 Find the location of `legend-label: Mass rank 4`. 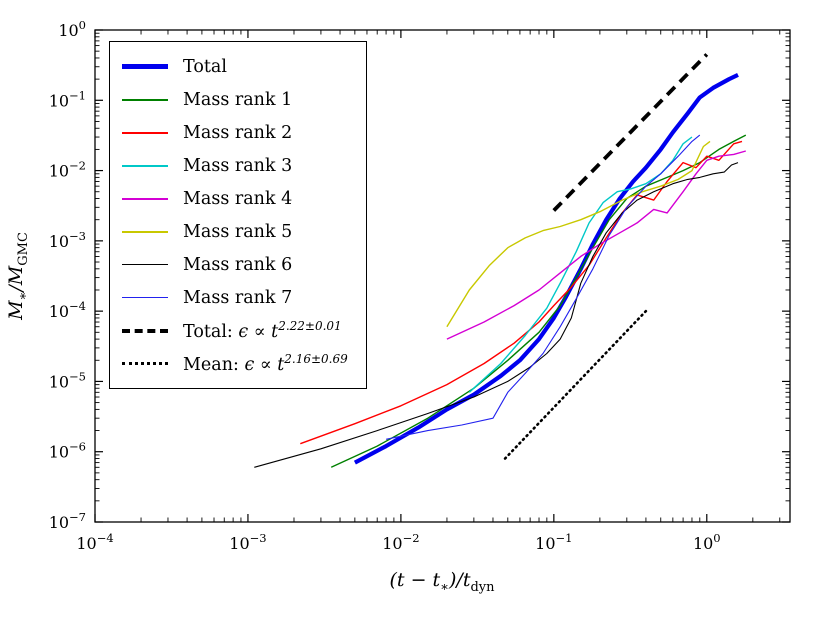

legend-label: Mass rank 4 is located at coordinates (238, 198).